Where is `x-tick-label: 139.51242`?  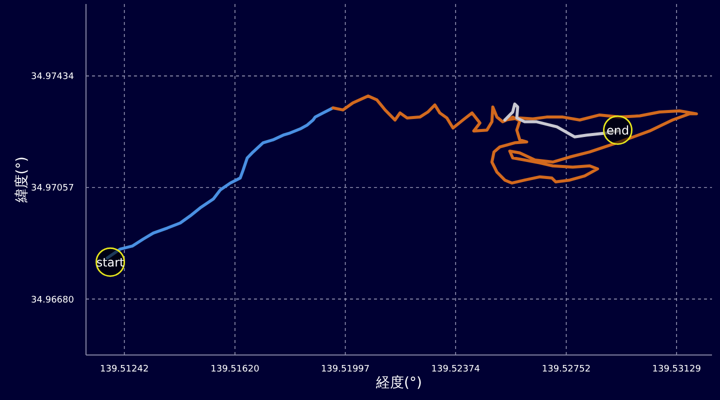
x-tick-label: 139.51242 is located at coordinates (124, 369).